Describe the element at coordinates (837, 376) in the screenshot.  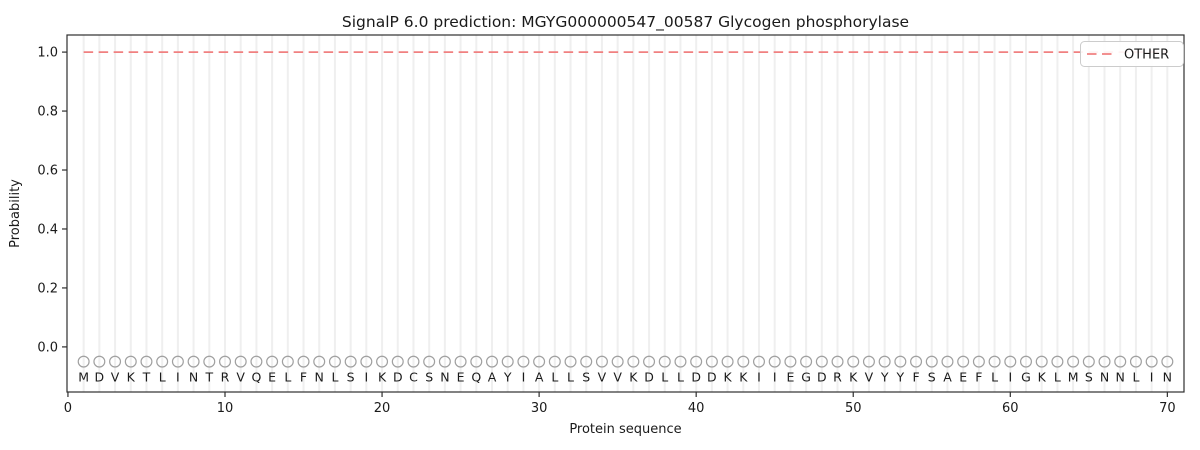
I see `residue-letter: R` at that location.